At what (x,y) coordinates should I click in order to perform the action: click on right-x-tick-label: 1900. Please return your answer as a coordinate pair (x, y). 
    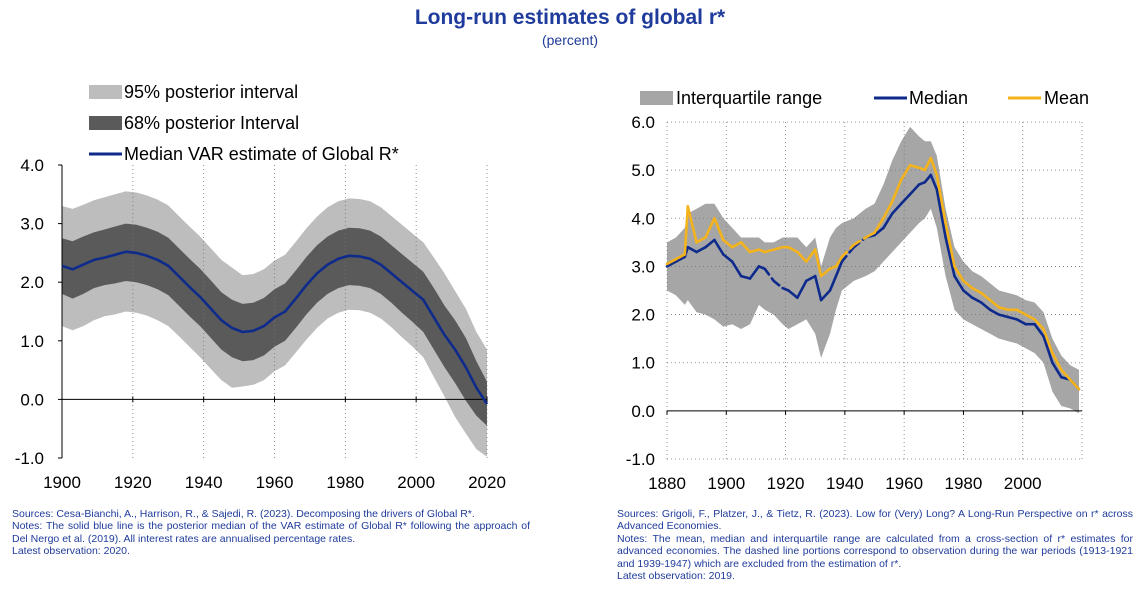
    Looking at the image, I should click on (726, 483).